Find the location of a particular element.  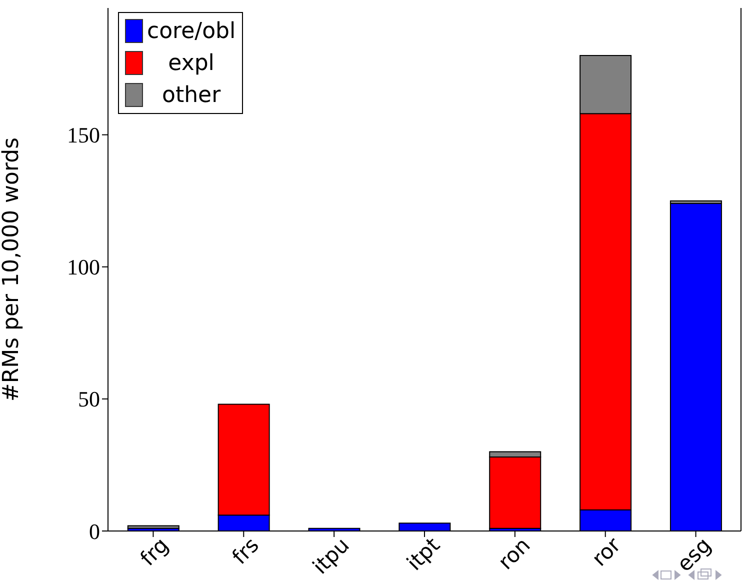

y-axis-title: #RMs per 10,000 words is located at coordinates (12, 269).